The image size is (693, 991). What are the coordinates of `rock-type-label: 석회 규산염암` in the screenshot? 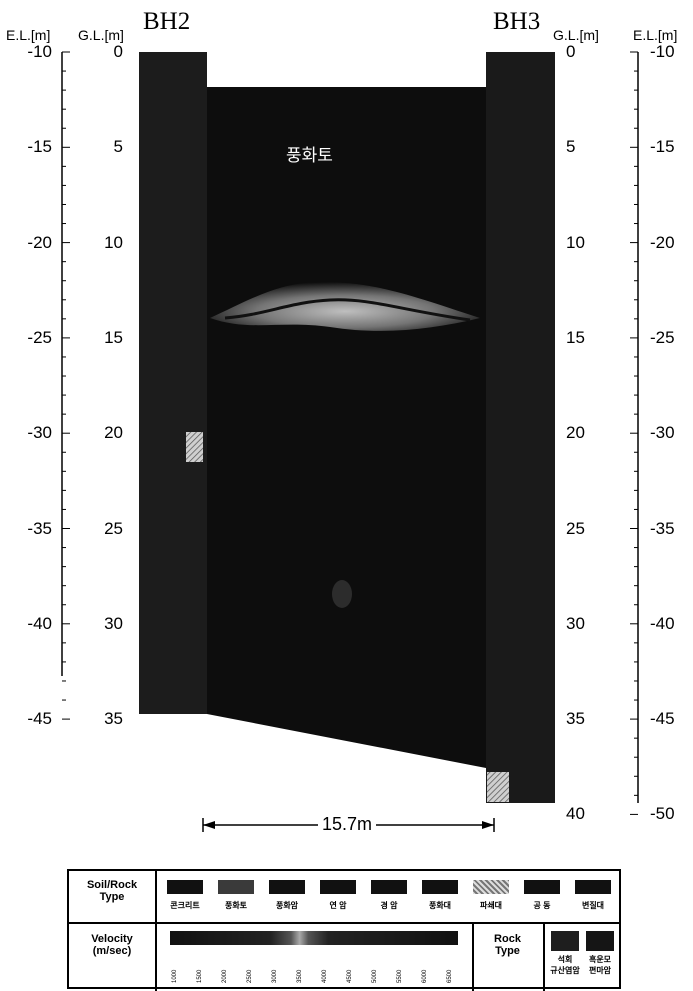 It's located at (565, 965).